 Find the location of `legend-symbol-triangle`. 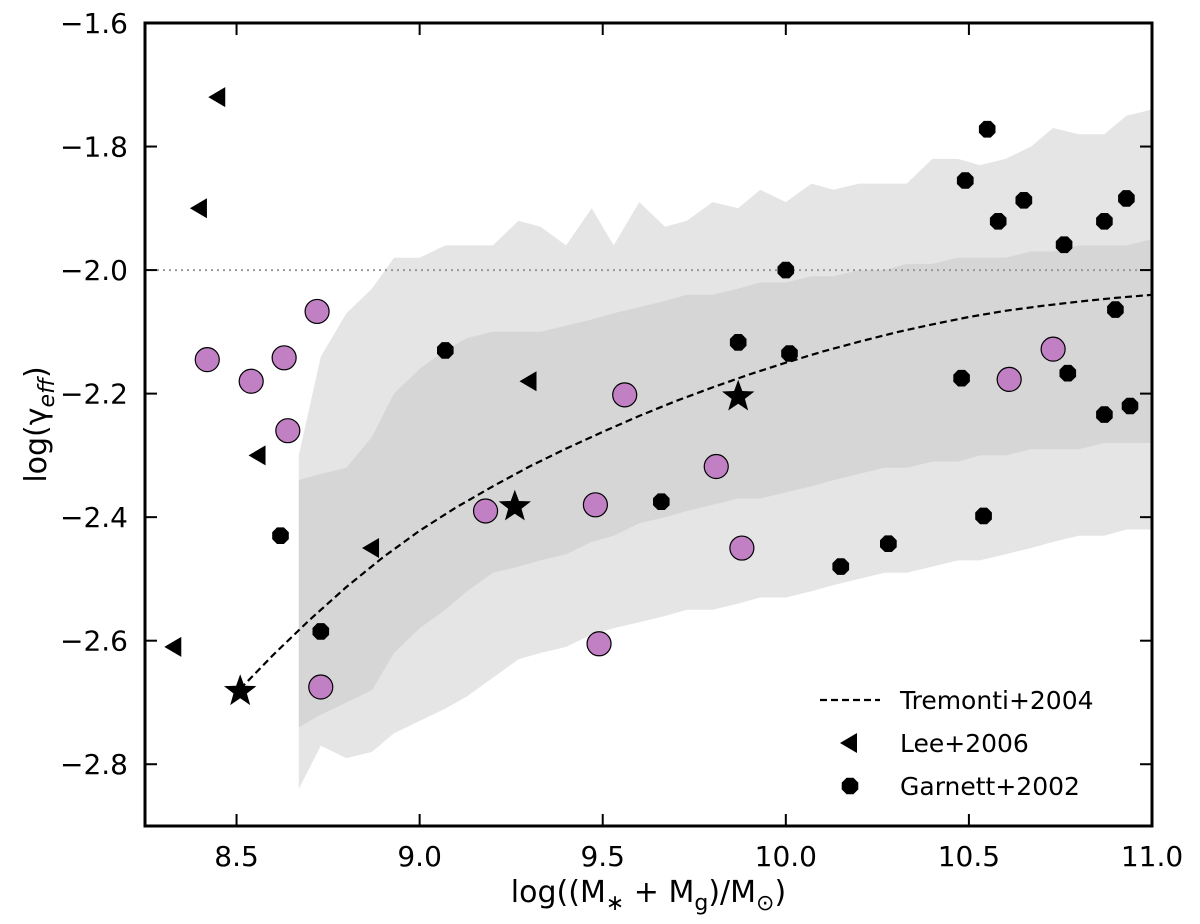

legend-symbol-triangle is located at coordinates (848, 743).